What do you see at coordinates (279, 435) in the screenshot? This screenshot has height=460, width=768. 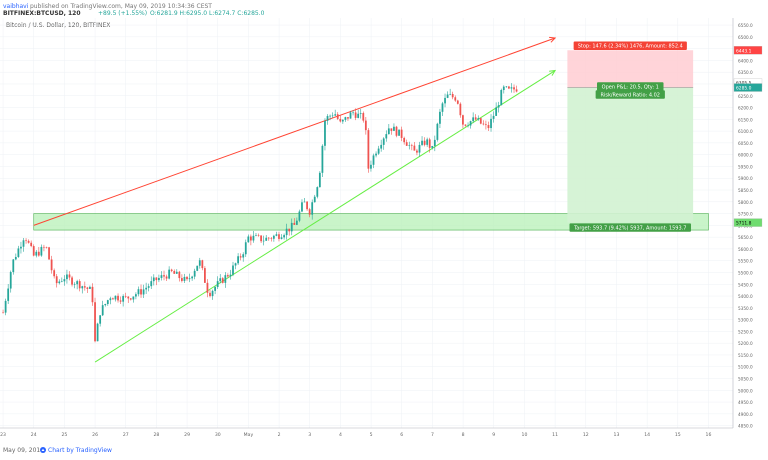 I see `time-tick-label: 2` at bounding box center [279, 435].